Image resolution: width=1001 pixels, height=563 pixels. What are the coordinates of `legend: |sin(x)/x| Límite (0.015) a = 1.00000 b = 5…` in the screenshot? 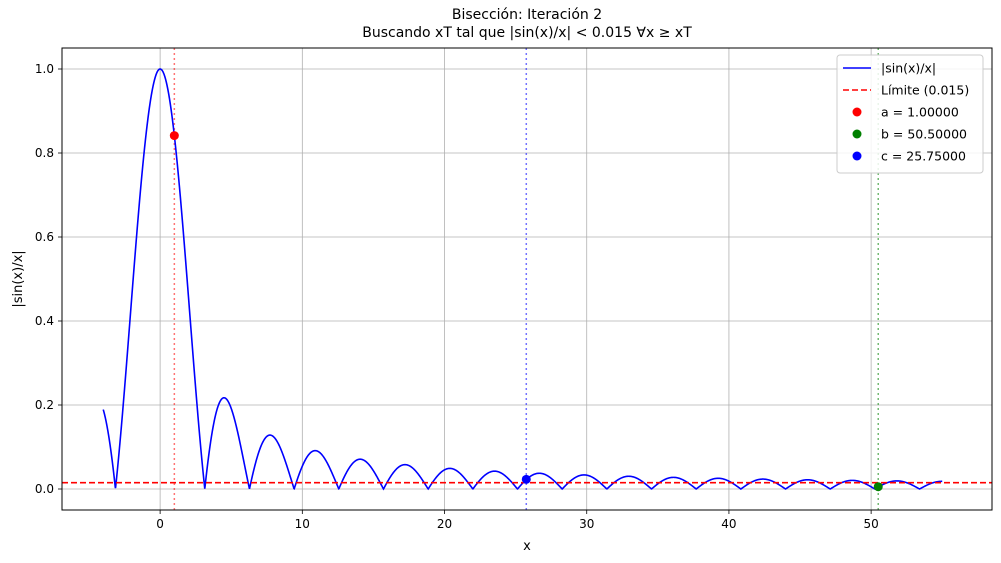 It's located at (910, 114).